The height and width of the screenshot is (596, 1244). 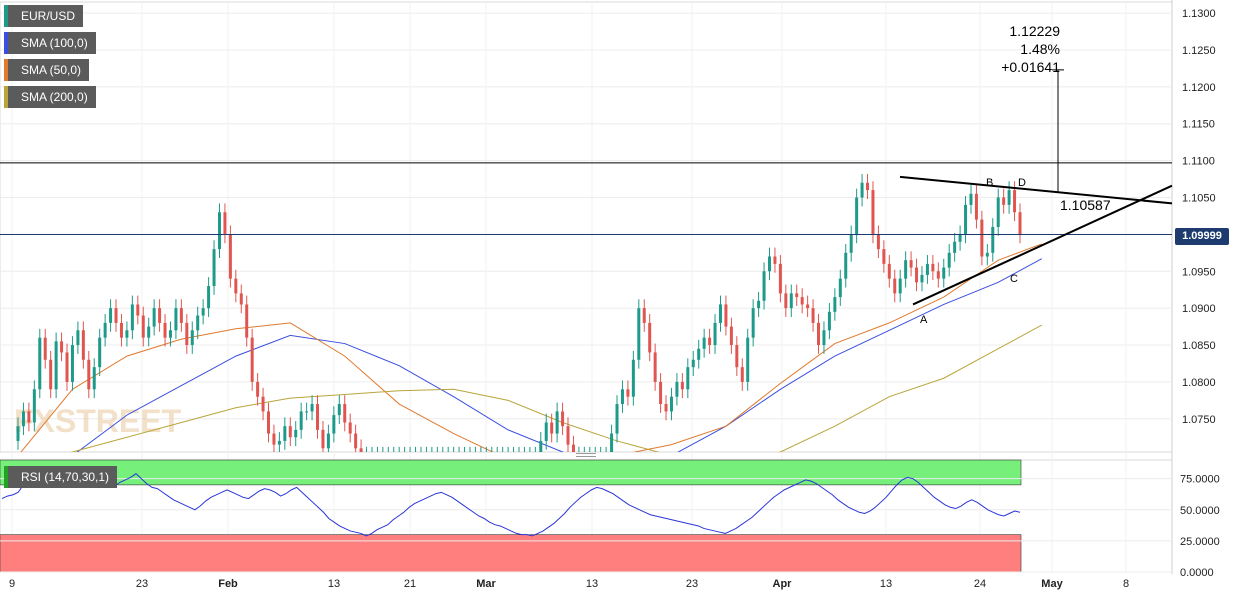 I want to click on x-tick-label: 21, so click(x=410, y=584).